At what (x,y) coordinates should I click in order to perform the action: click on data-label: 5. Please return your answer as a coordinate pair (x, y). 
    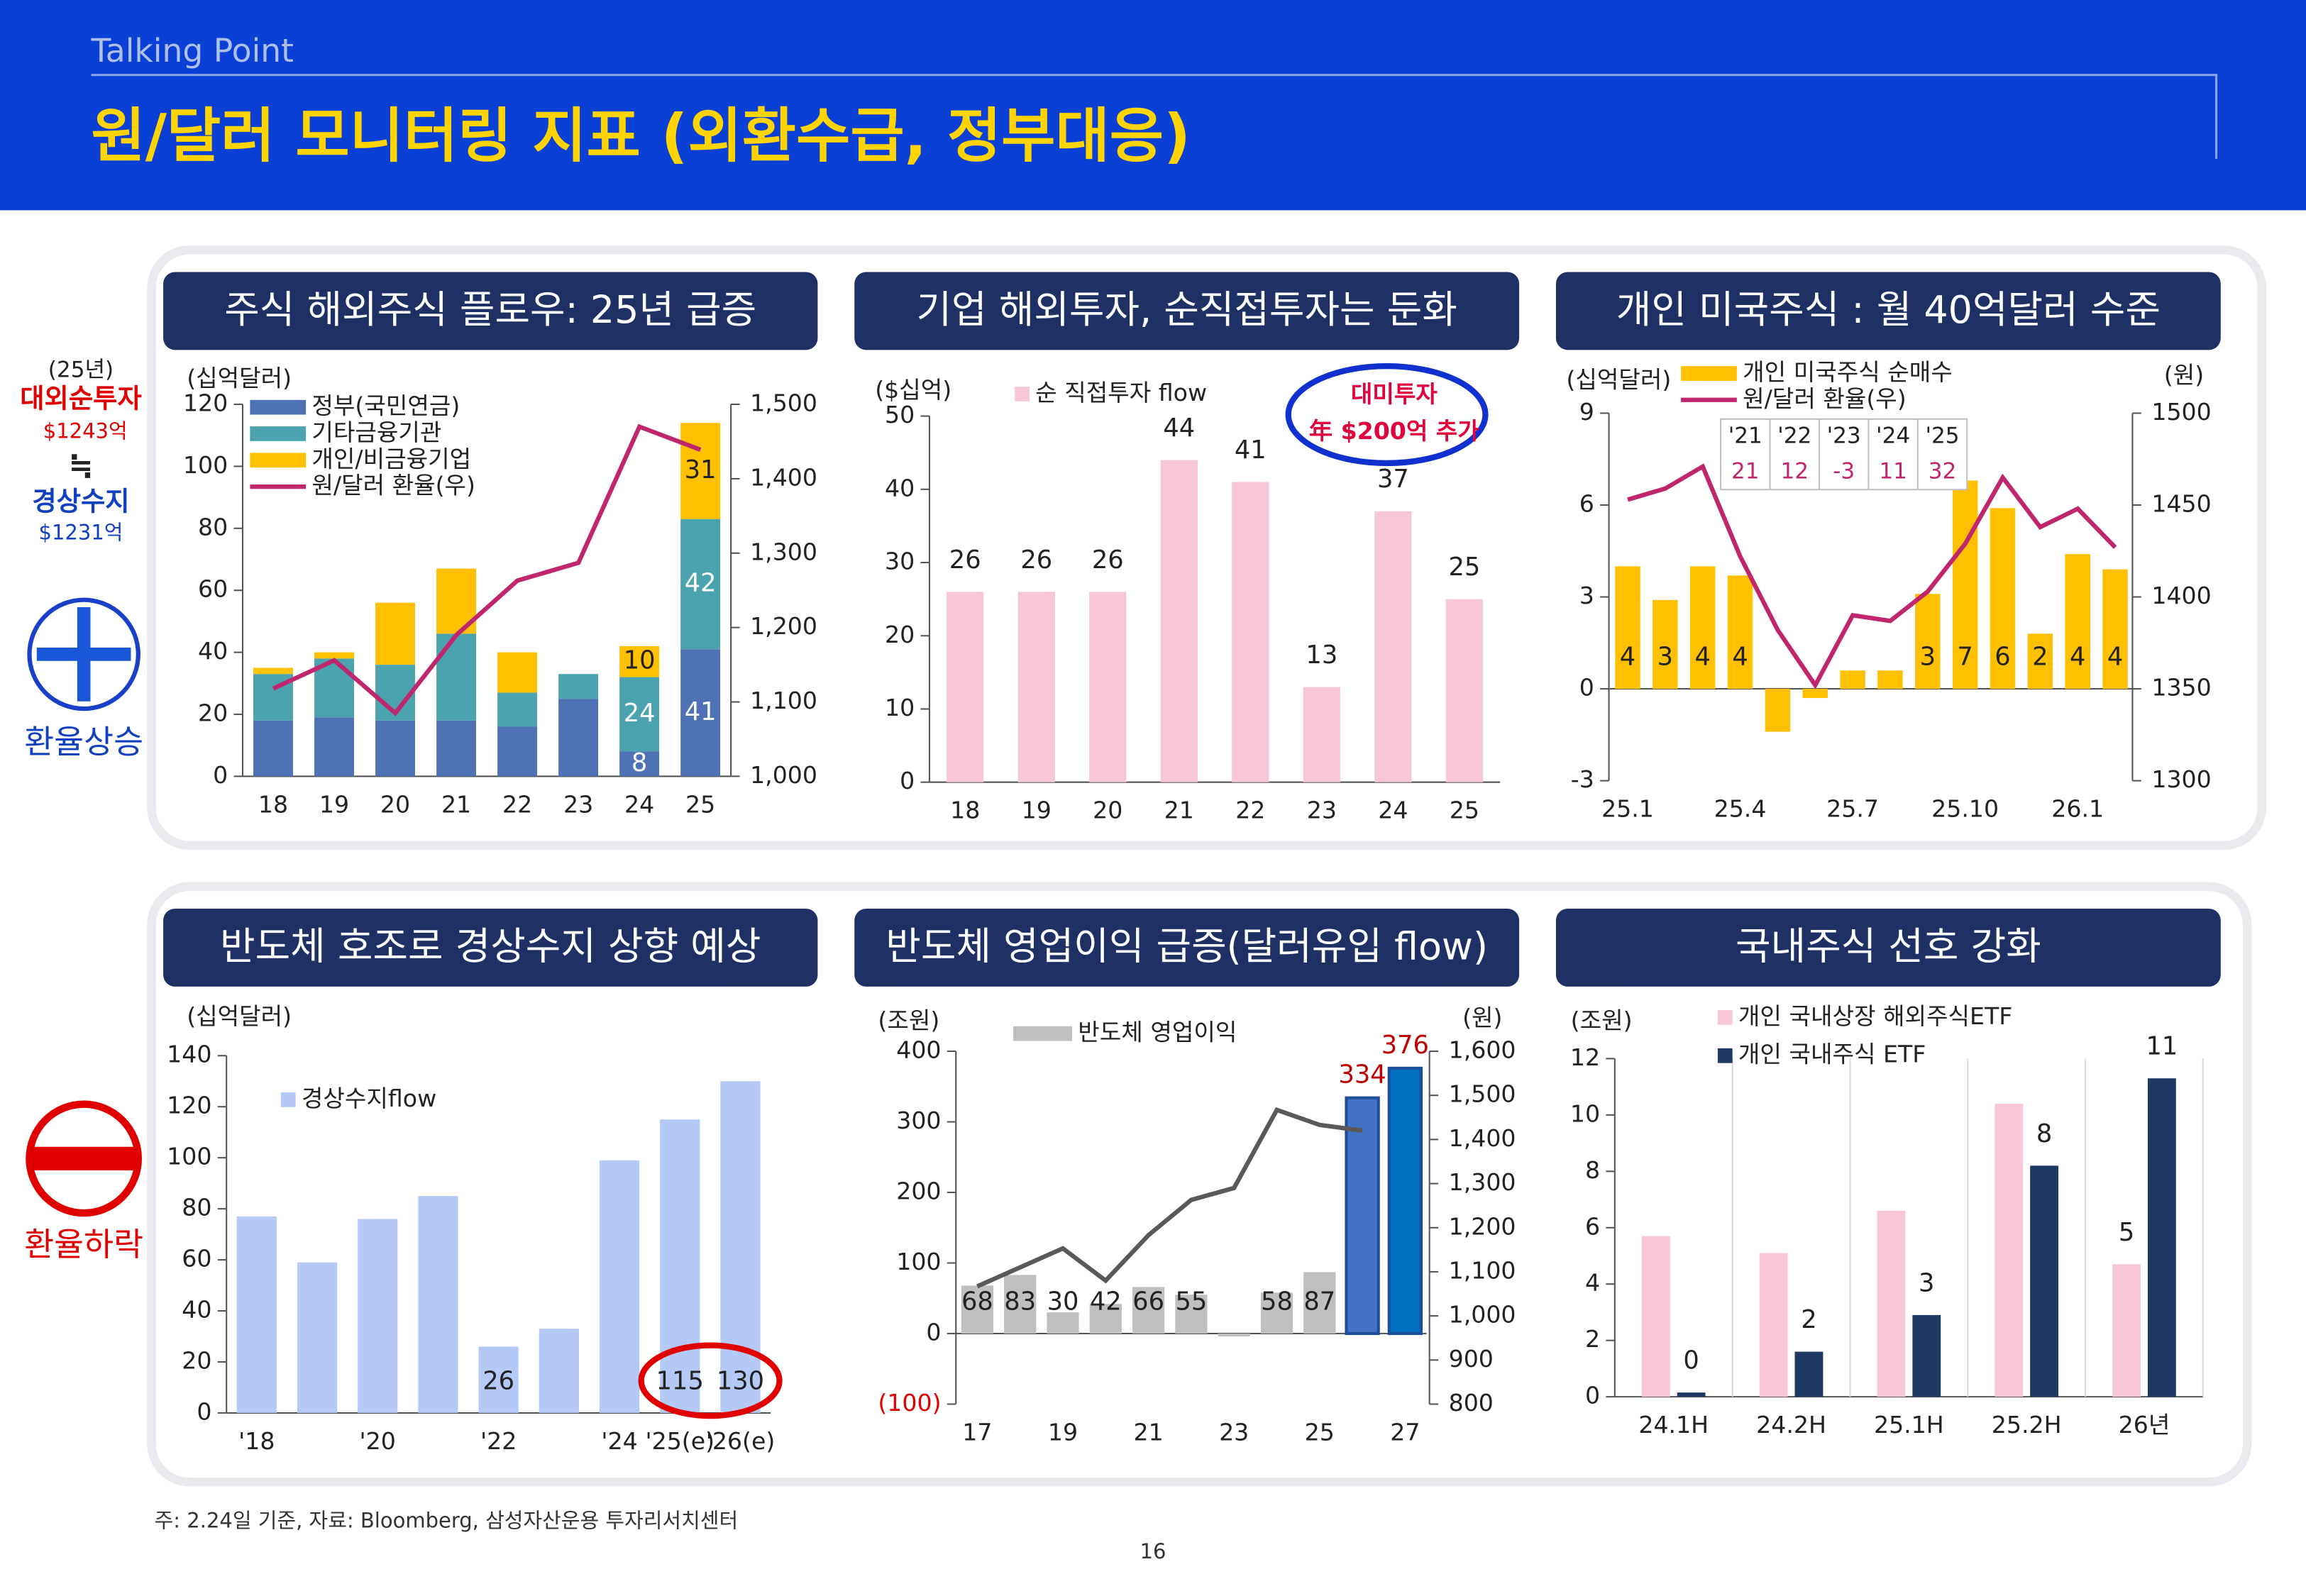
    Looking at the image, I should click on (2126, 1232).